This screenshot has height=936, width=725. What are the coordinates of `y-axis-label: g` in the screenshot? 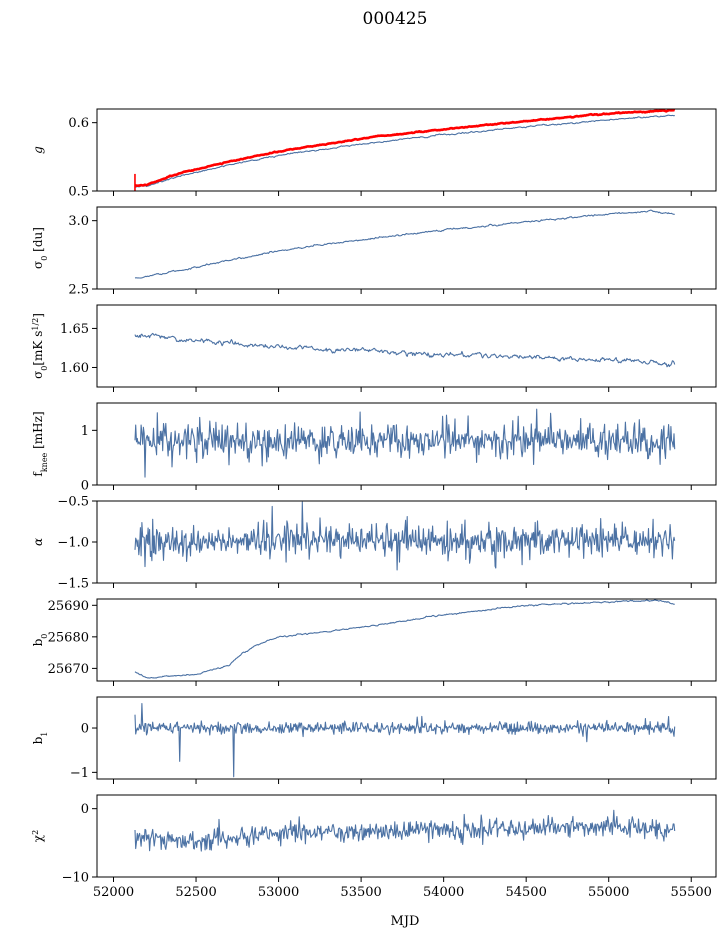 It's located at (38, 150).